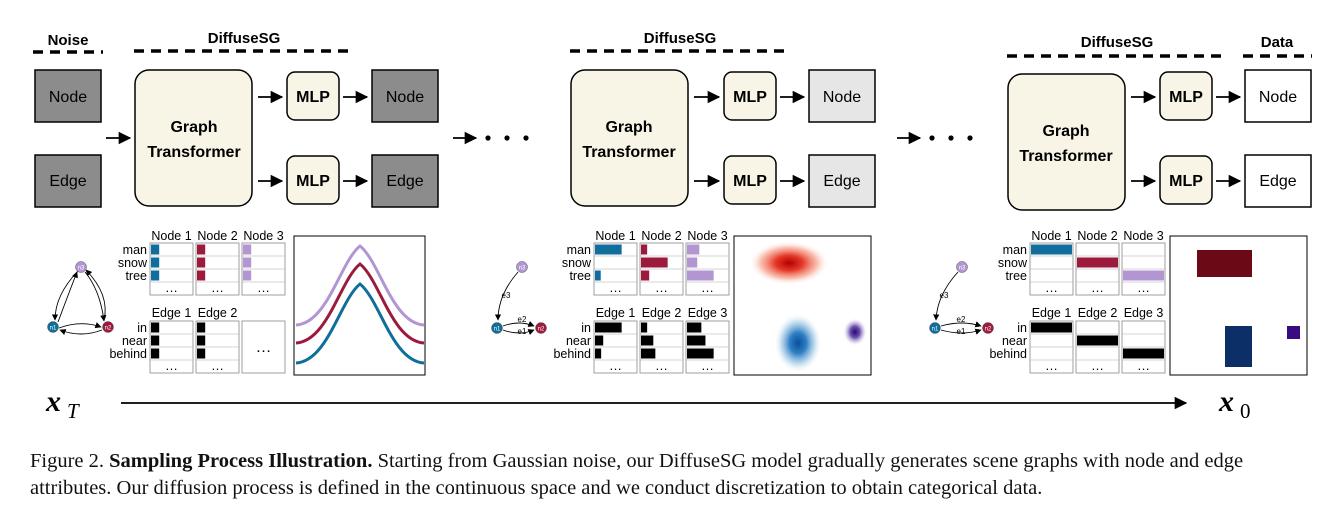  What do you see at coordinates (798, 343) in the screenshot?
I see `heatmap-blob-blue` at bounding box center [798, 343].